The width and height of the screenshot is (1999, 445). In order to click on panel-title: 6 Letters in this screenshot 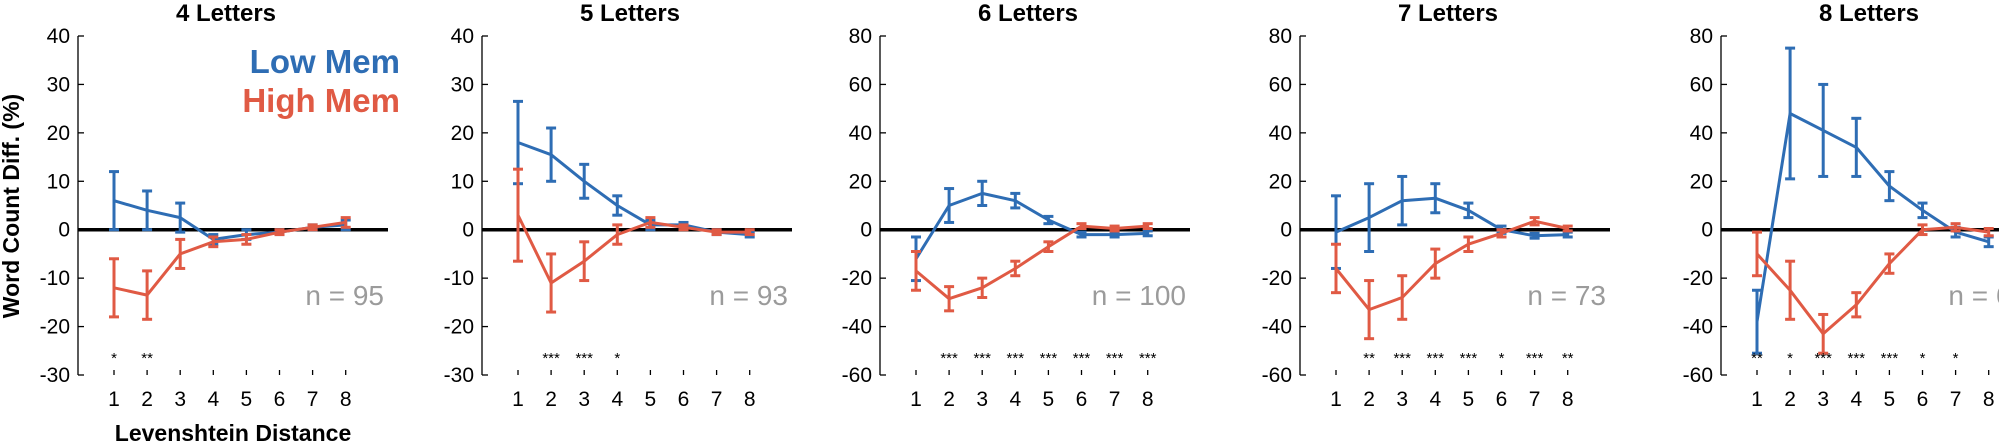, I will do `click(1028, 13)`.